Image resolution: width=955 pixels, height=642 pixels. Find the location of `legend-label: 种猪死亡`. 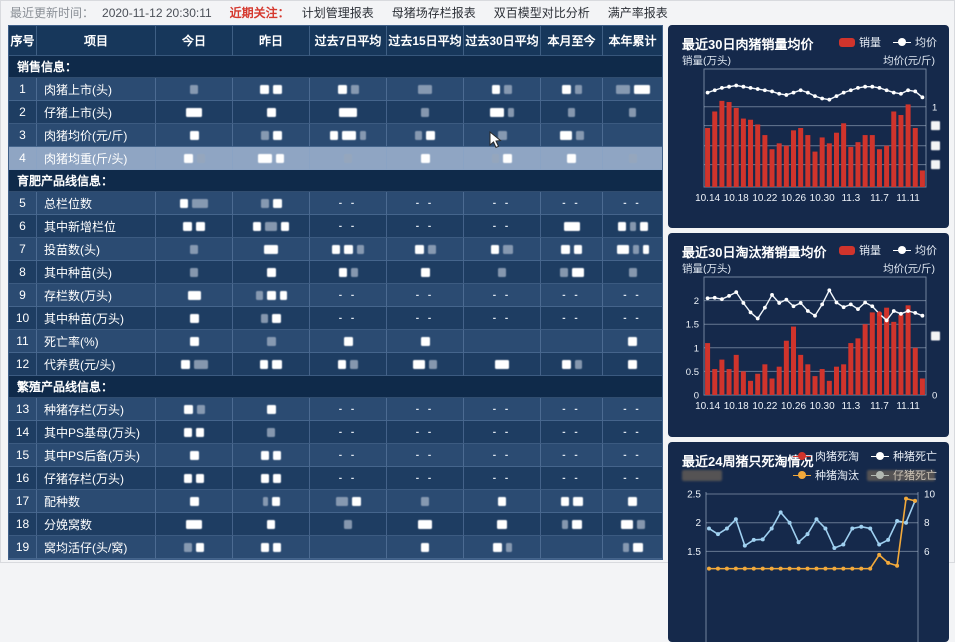

legend-label: 种猪死亡 is located at coordinates (915, 457).